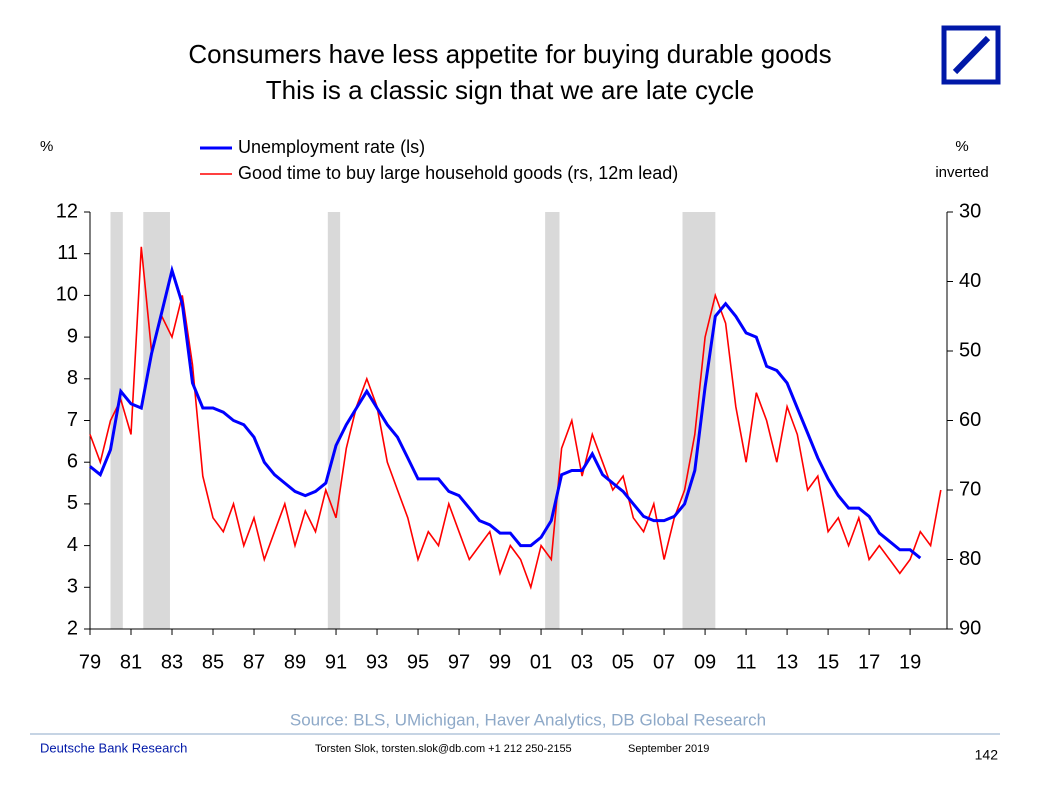  What do you see at coordinates (828, 662) in the screenshot?
I see `x-tick-label: 15` at bounding box center [828, 662].